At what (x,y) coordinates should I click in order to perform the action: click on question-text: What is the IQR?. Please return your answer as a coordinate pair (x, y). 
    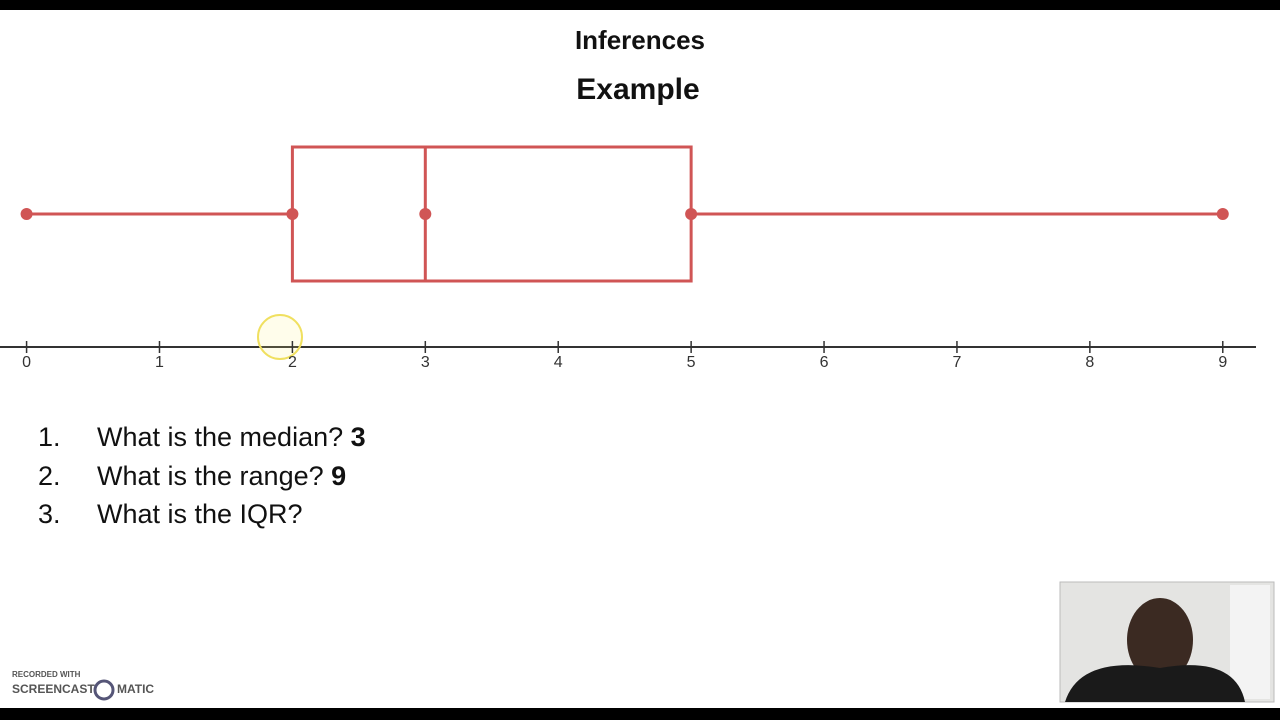
    Looking at the image, I should click on (200, 514).